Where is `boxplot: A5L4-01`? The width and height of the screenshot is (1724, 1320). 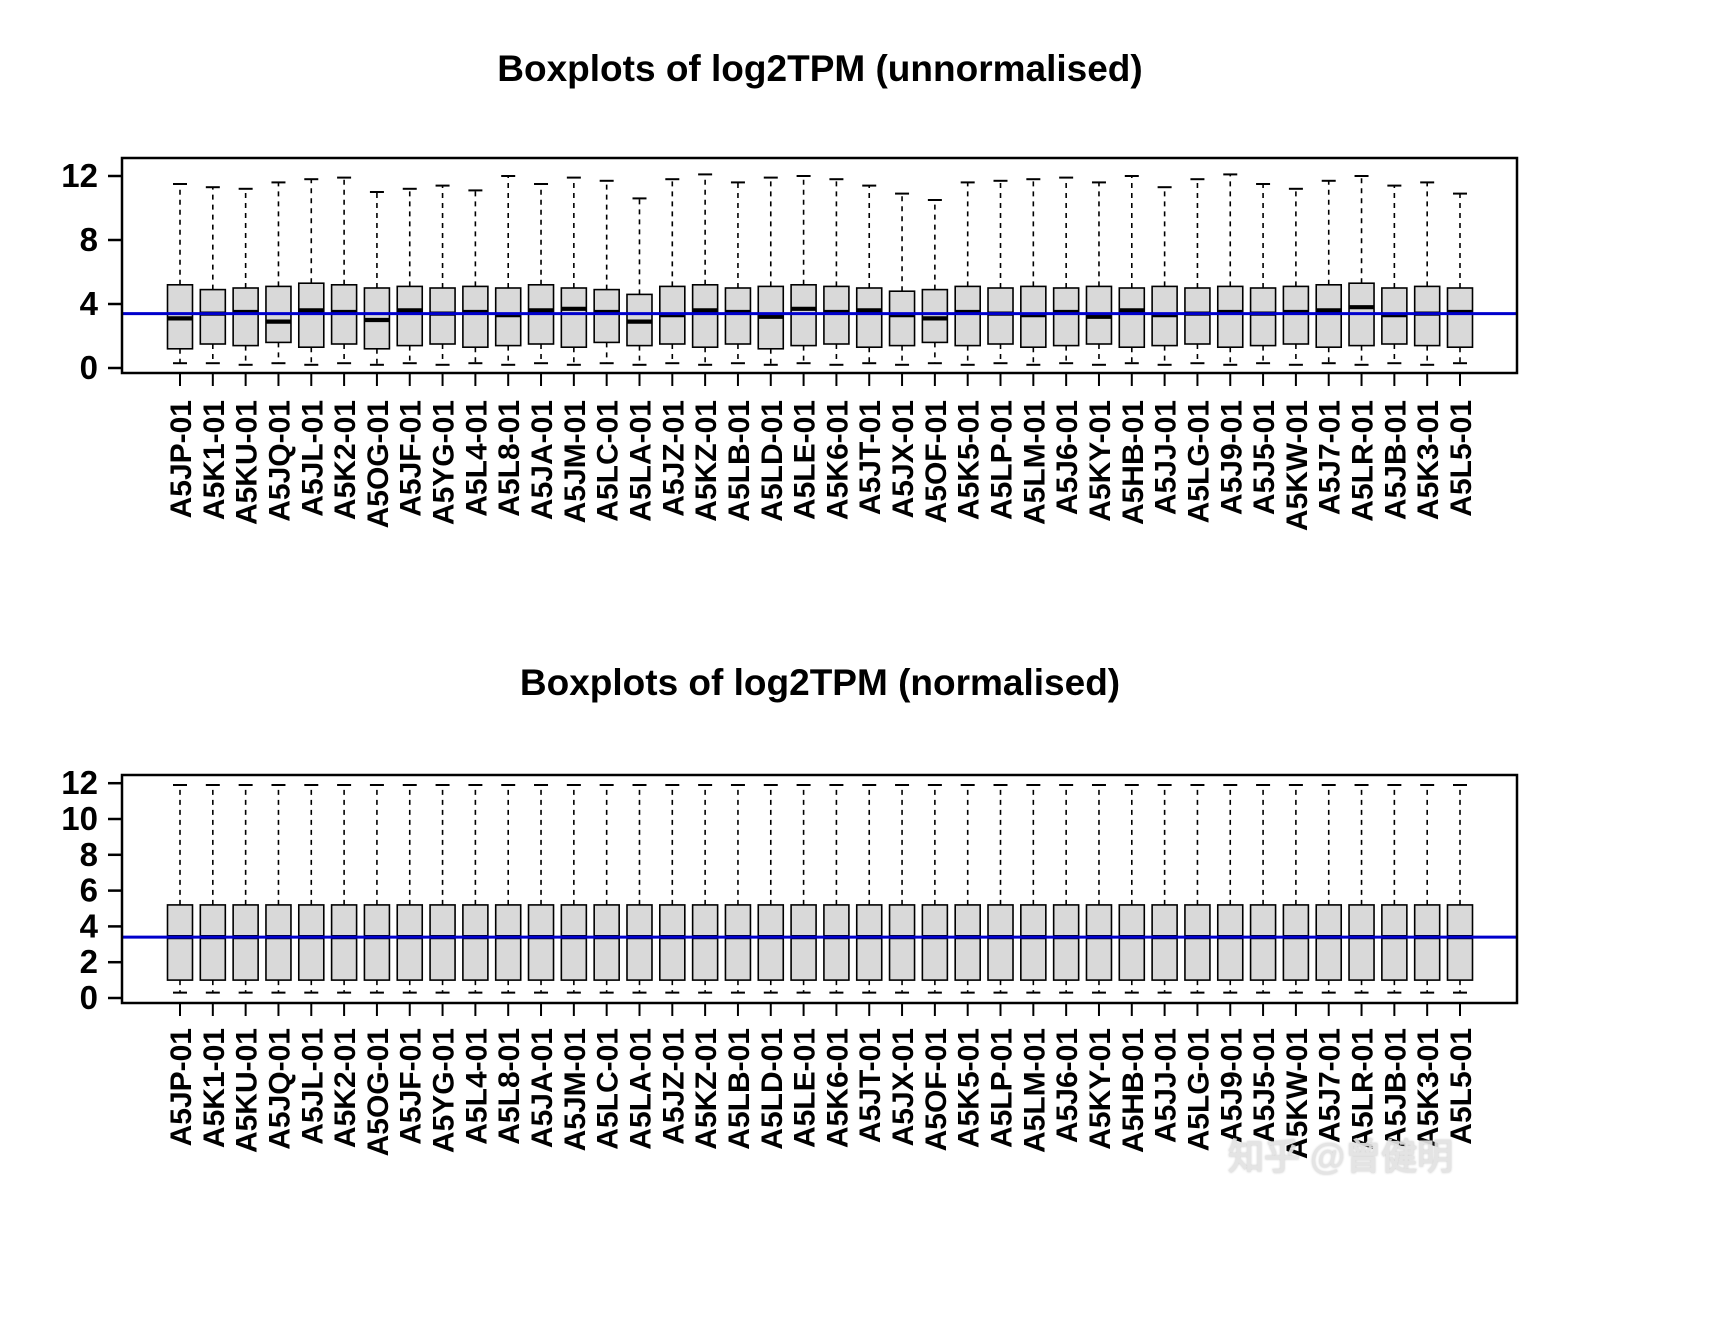
boxplot: A5L4-01 is located at coordinates (476, 964).